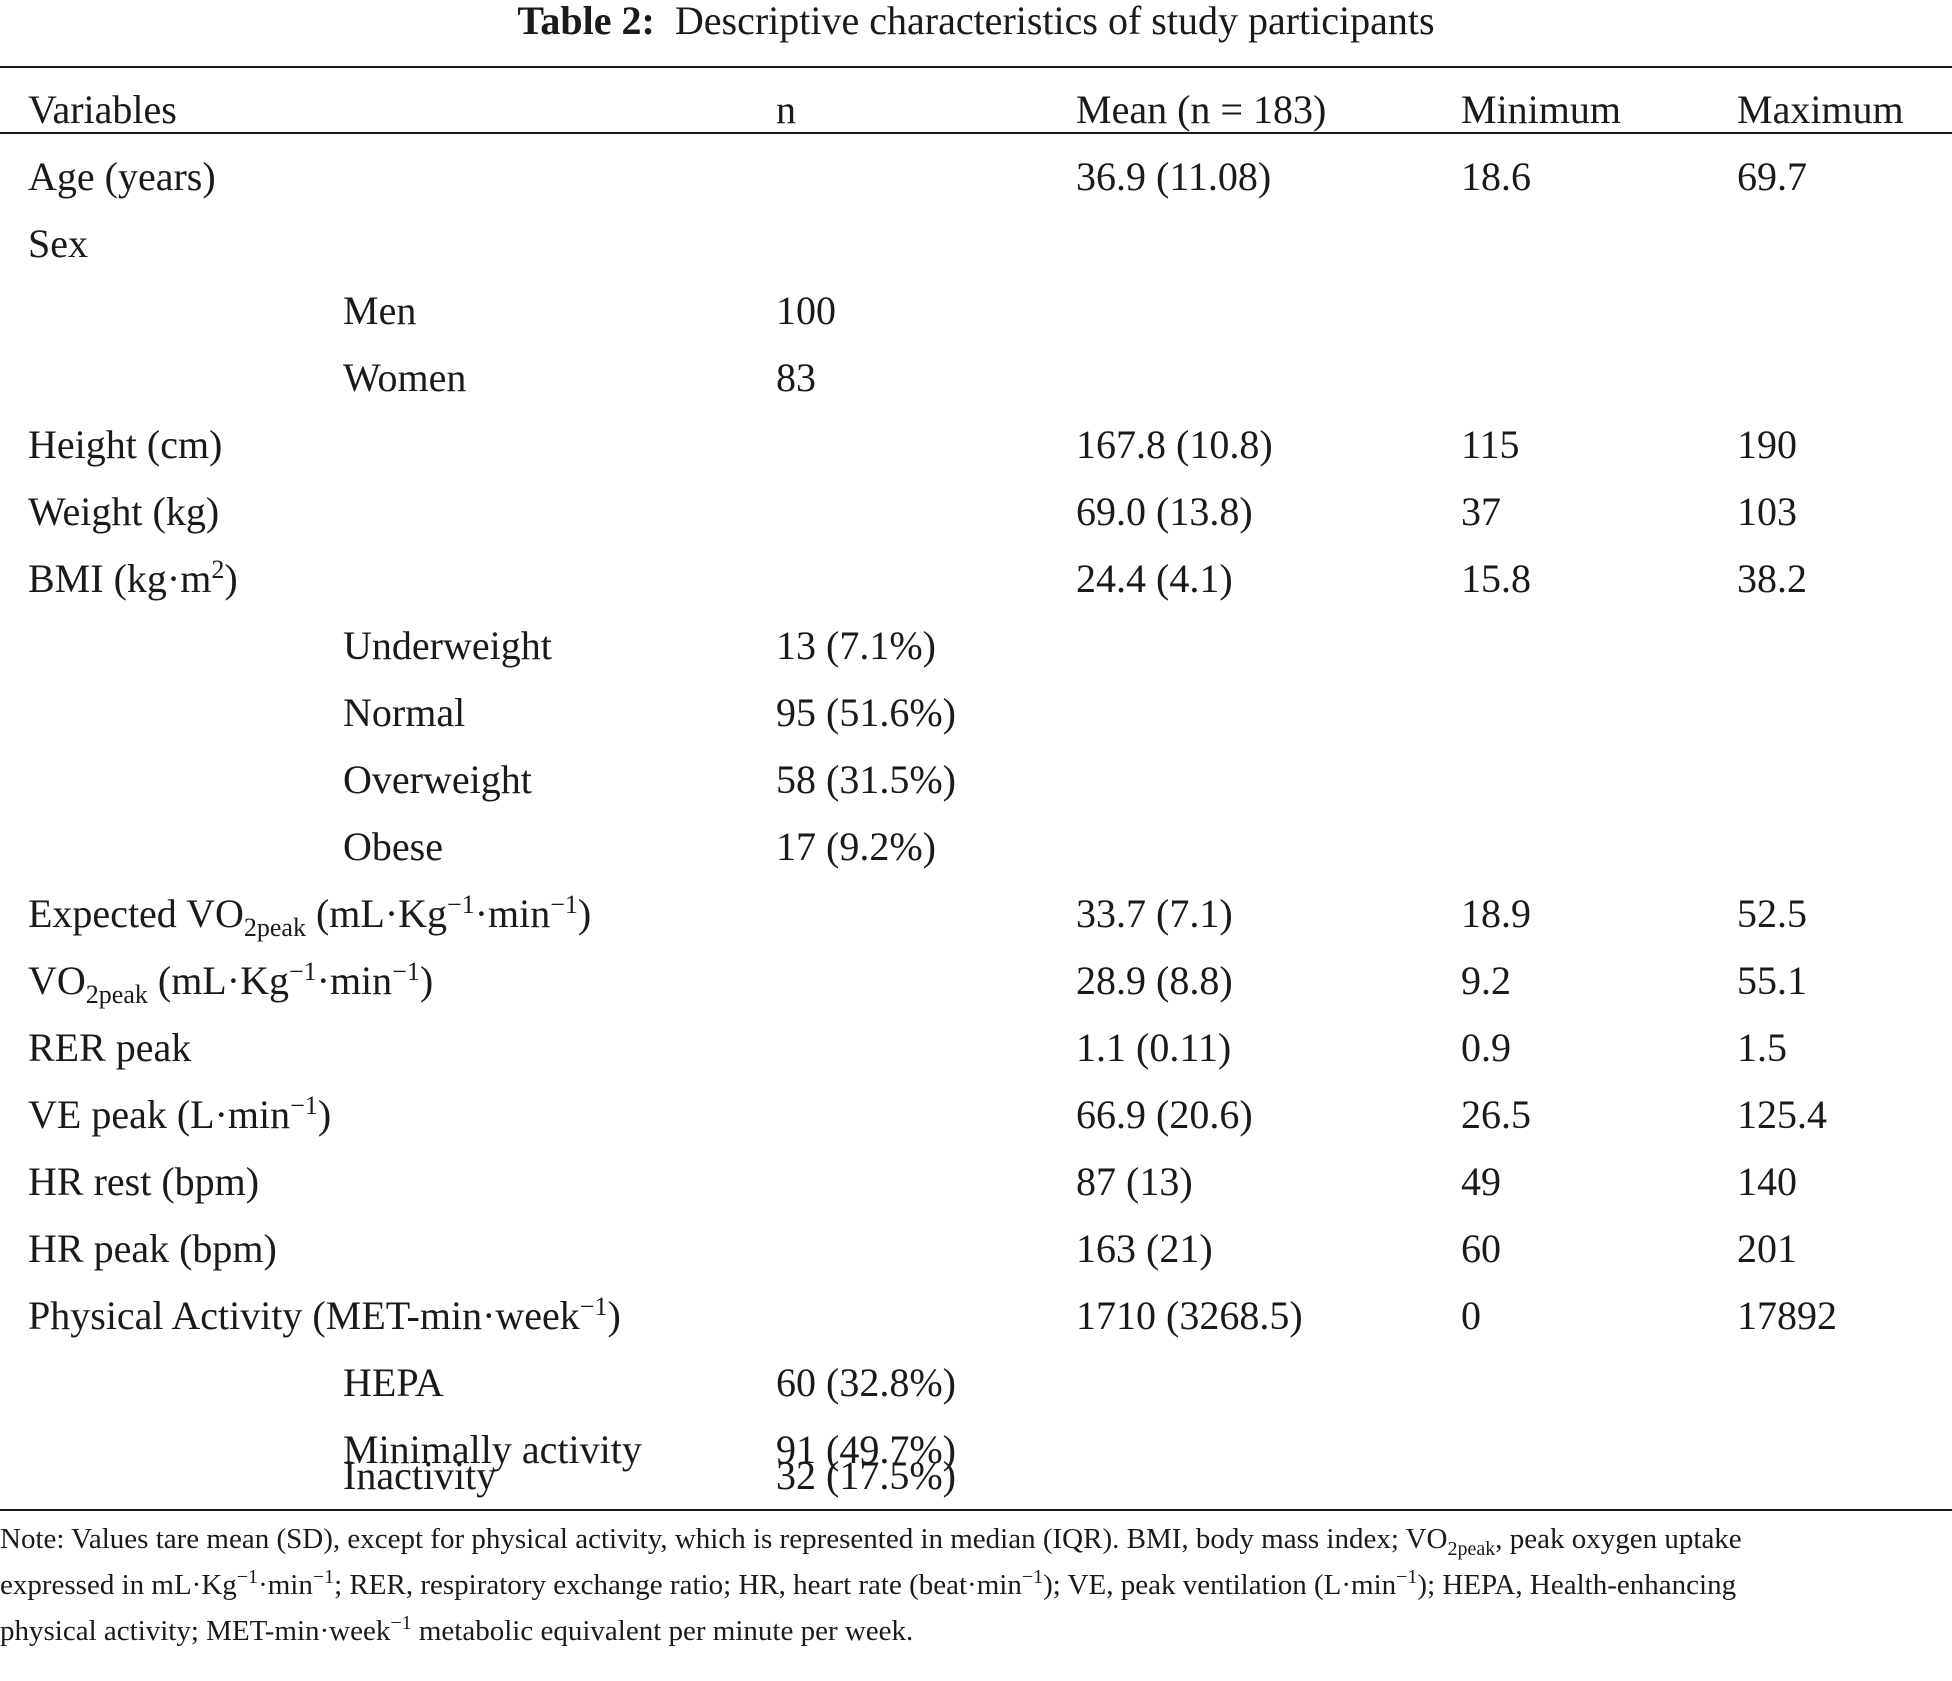 This screenshot has width=1952, height=1681. I want to click on n-value: 83, so click(796, 377).